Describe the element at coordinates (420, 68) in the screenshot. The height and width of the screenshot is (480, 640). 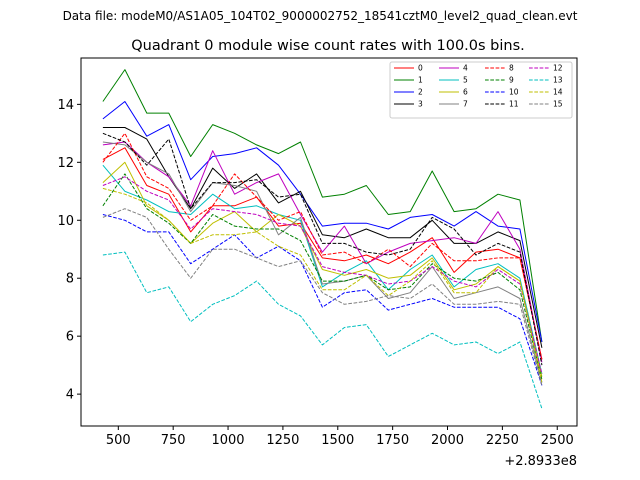
I see `legend-label-0: 0` at that location.